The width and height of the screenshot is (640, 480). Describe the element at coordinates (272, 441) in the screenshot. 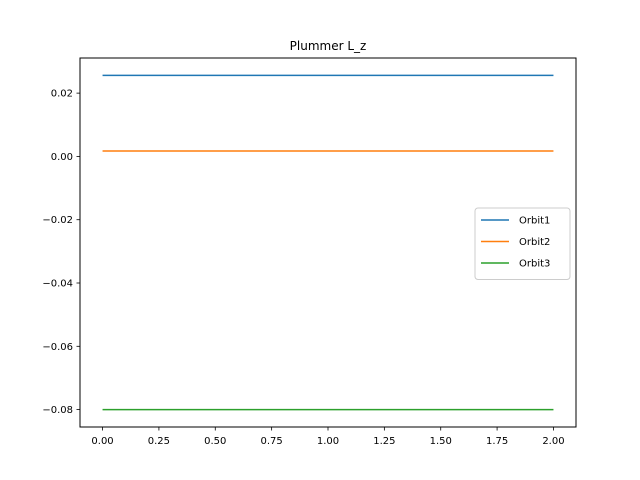

I see `x-tick-label: 0.75` at that location.